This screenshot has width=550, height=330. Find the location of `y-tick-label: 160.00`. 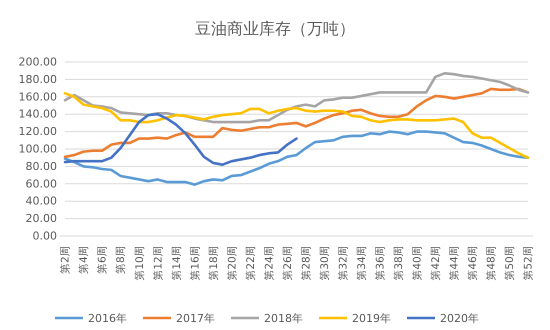

y-tick-label: 160.00 is located at coordinates (37, 97).